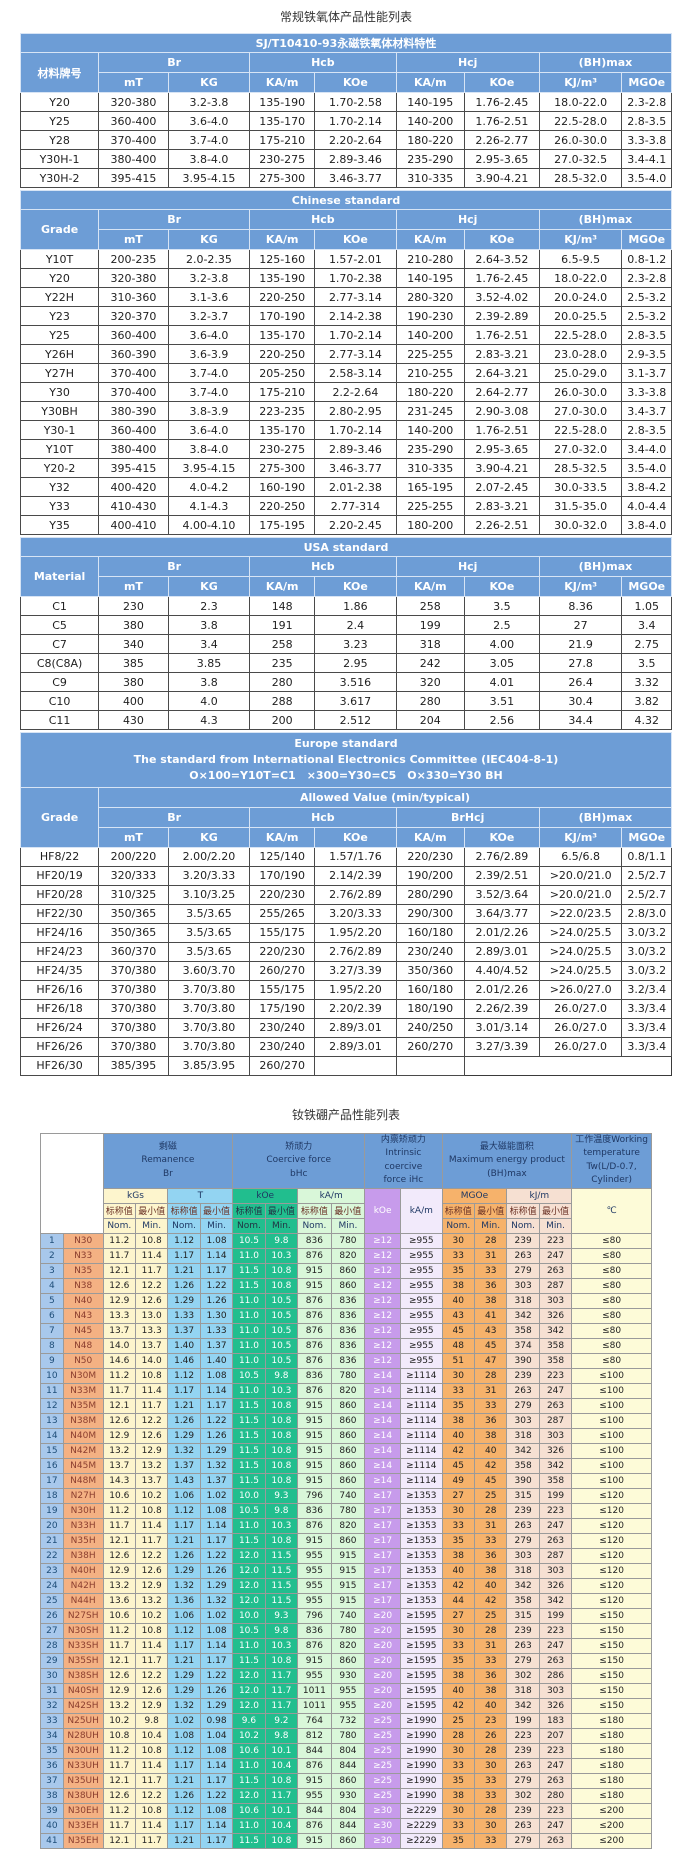  I want to click on group-header-hcj: Hcj, so click(467, 219).